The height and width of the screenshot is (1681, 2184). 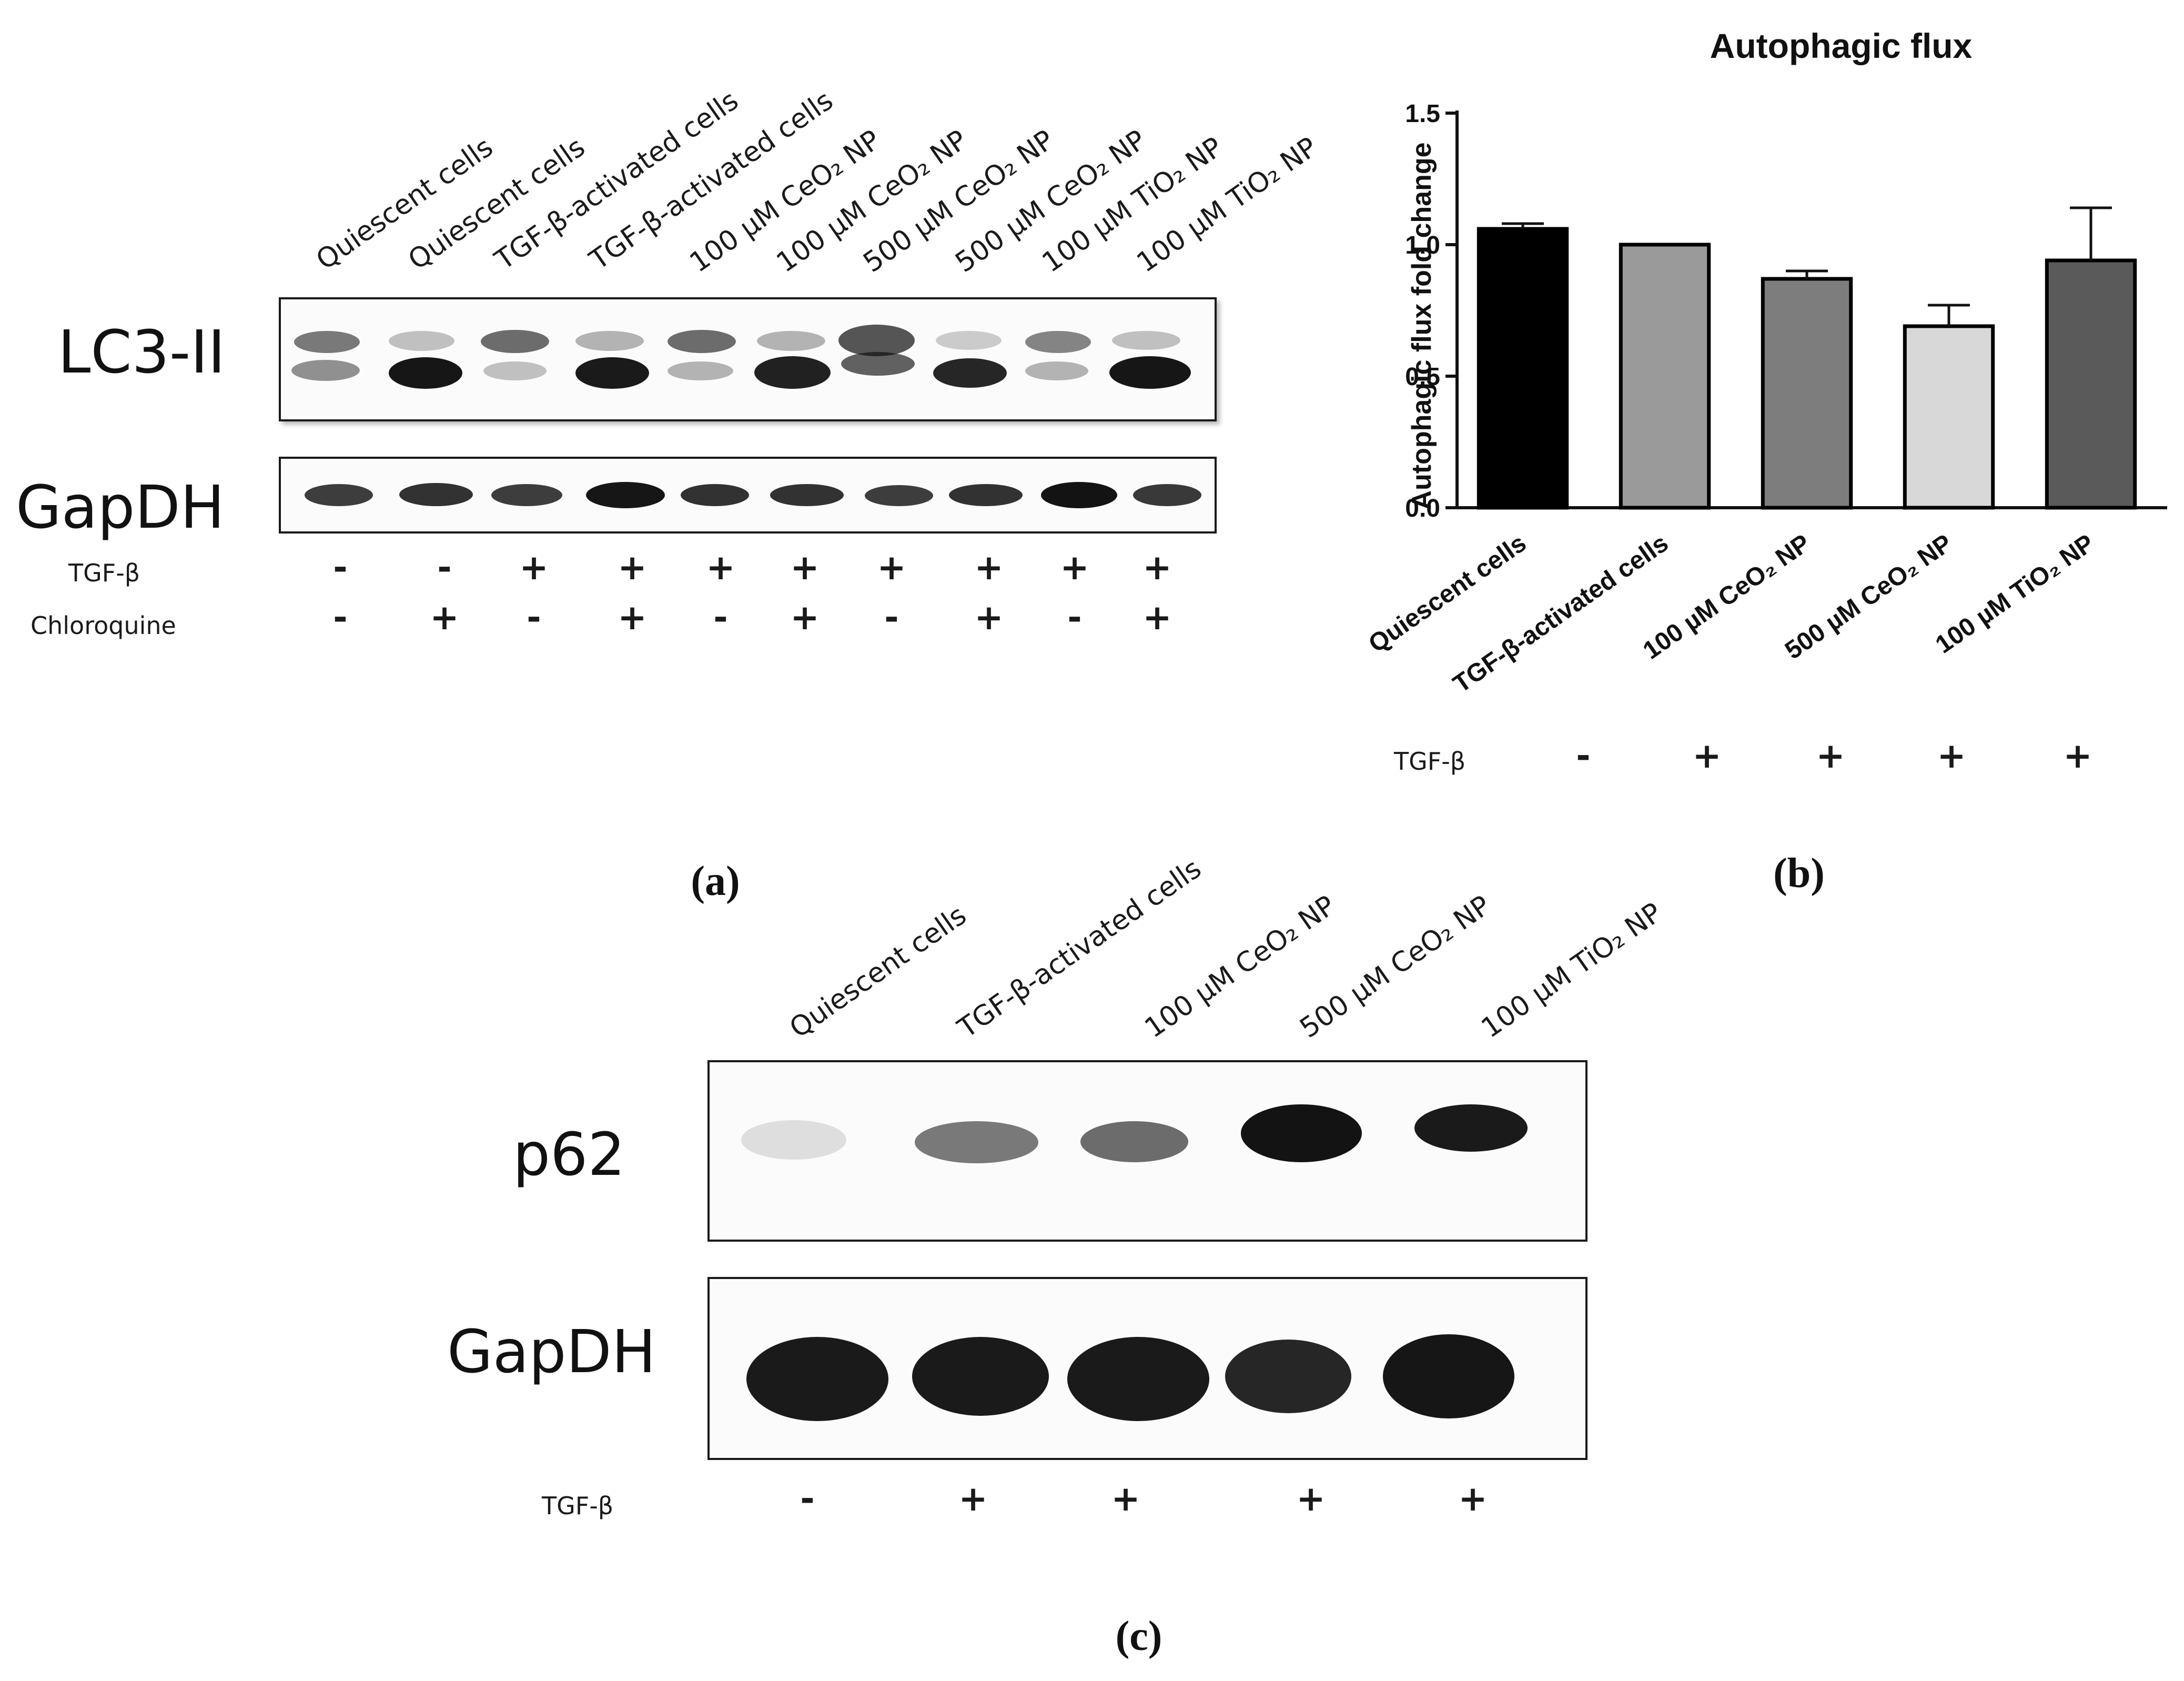 What do you see at coordinates (2014, 594) in the screenshot?
I see `chart-x-tick-label: 100 µM TiO₂ NP` at bounding box center [2014, 594].